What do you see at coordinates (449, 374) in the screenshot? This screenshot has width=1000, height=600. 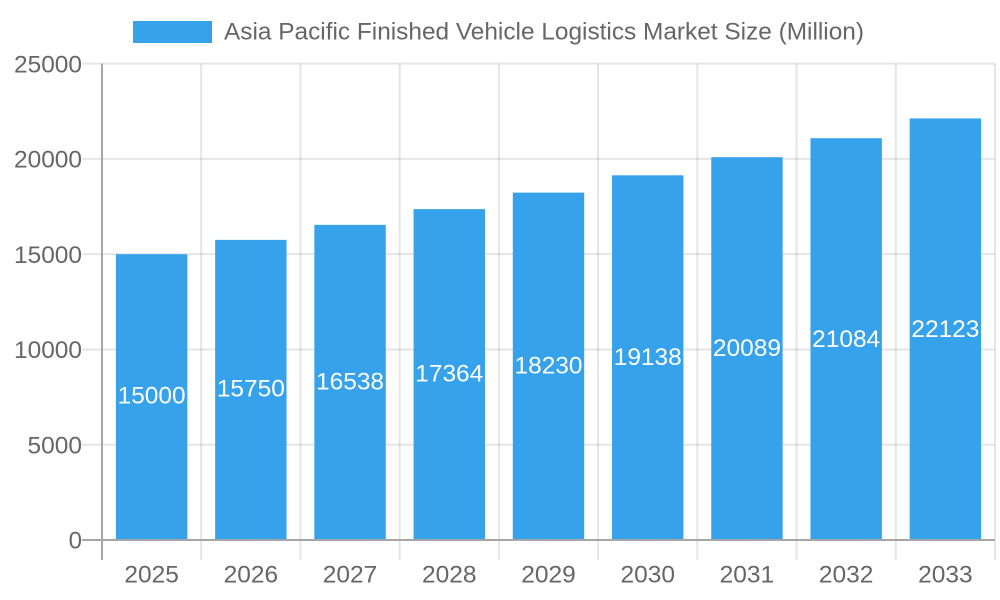 I see `svg-text: 17364` at bounding box center [449, 374].